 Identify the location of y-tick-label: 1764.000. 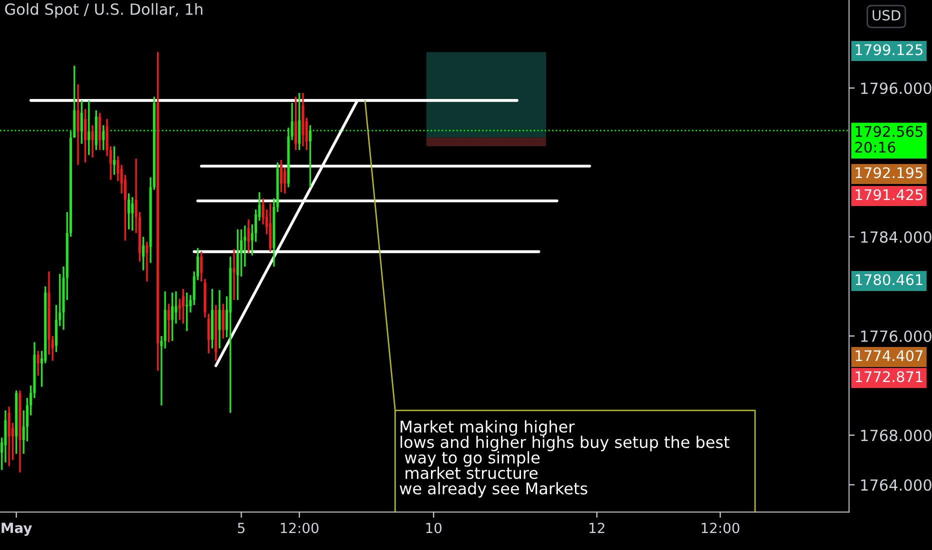
(896, 485).